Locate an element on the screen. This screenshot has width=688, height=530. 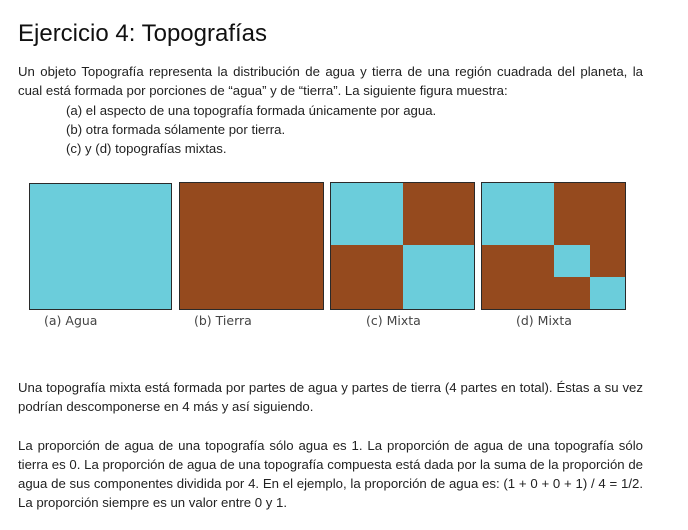
topography-c-tierra-bottom-left is located at coordinates (366, 277).